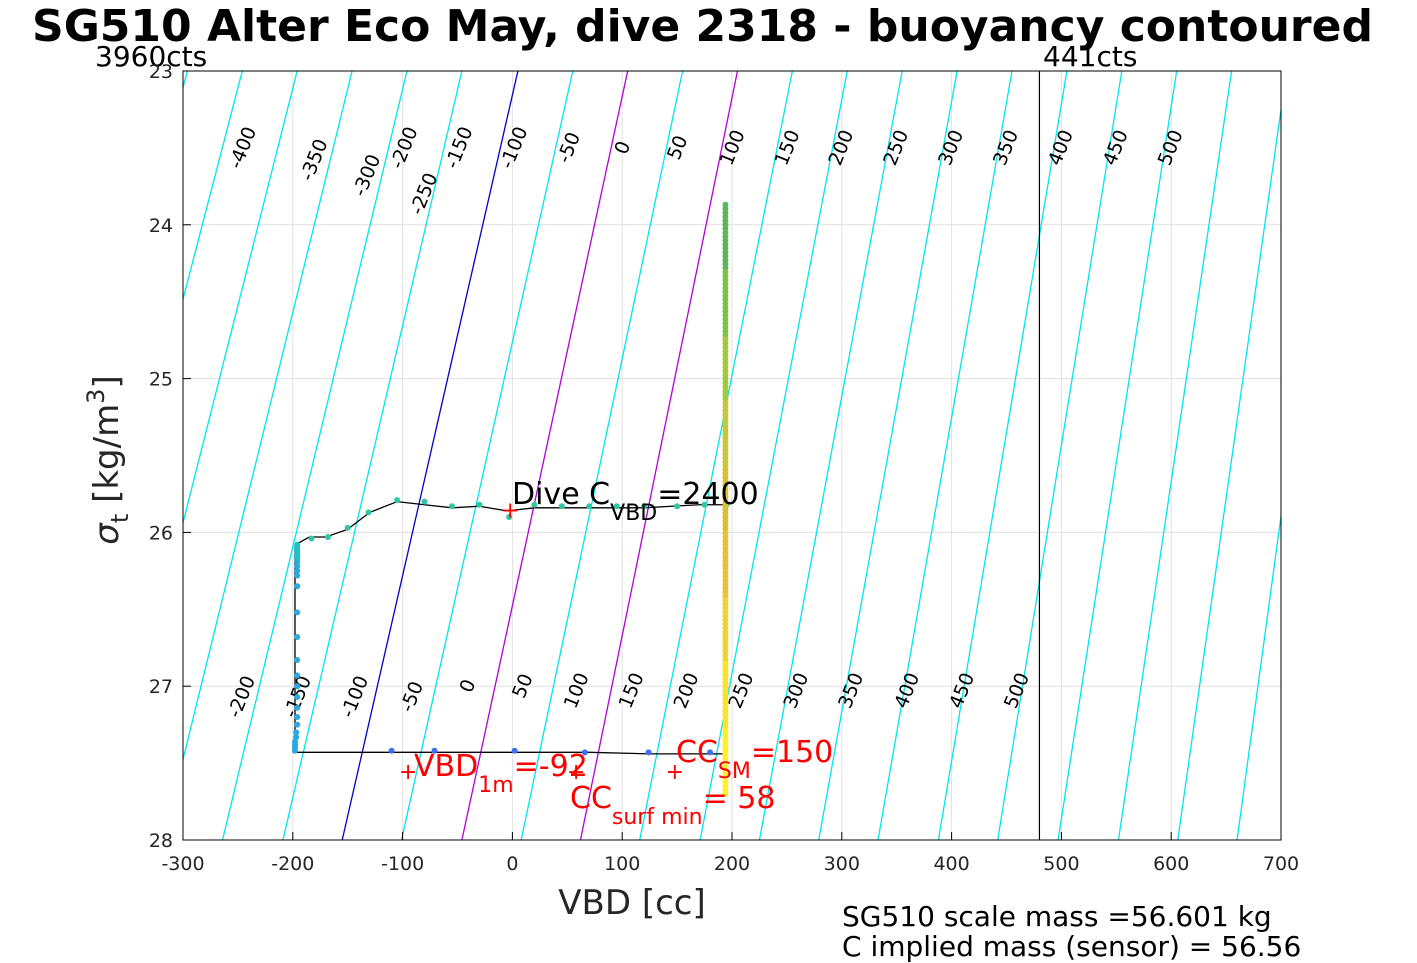  I want to click on profile-line-bottom, so click(510, 753).